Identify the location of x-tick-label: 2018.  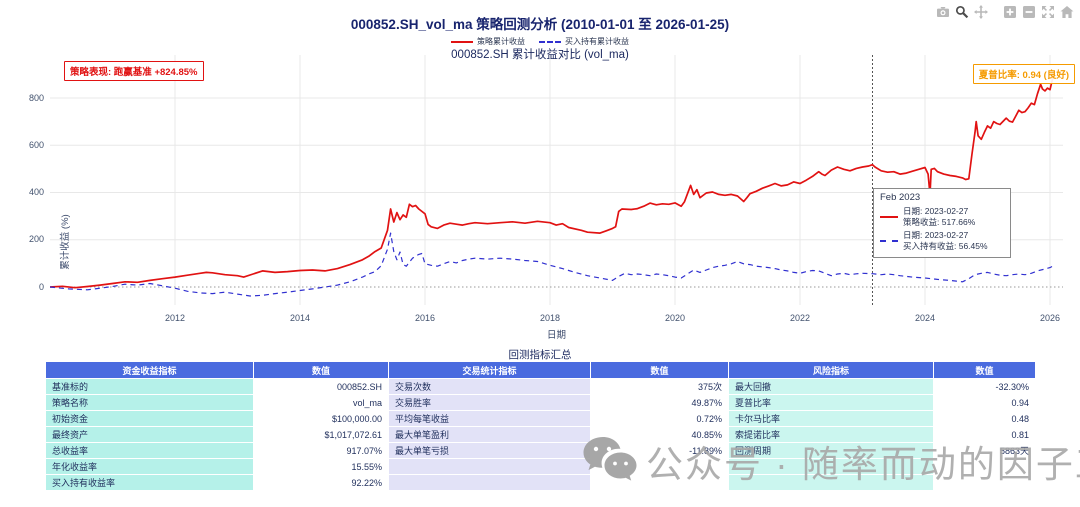
(550, 318).